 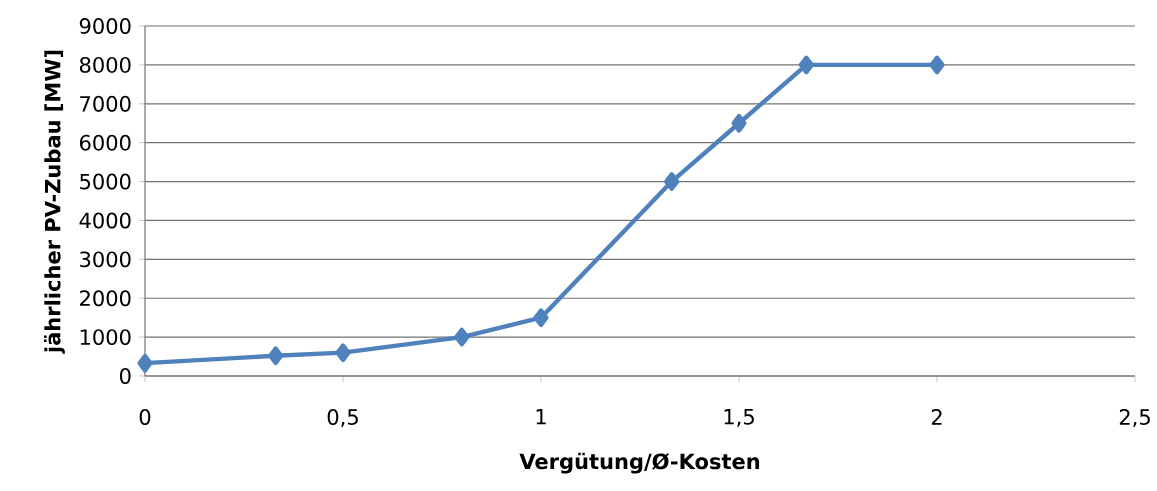 What do you see at coordinates (1134, 418) in the screenshot?
I see `x-tick-label: 2,5` at bounding box center [1134, 418].